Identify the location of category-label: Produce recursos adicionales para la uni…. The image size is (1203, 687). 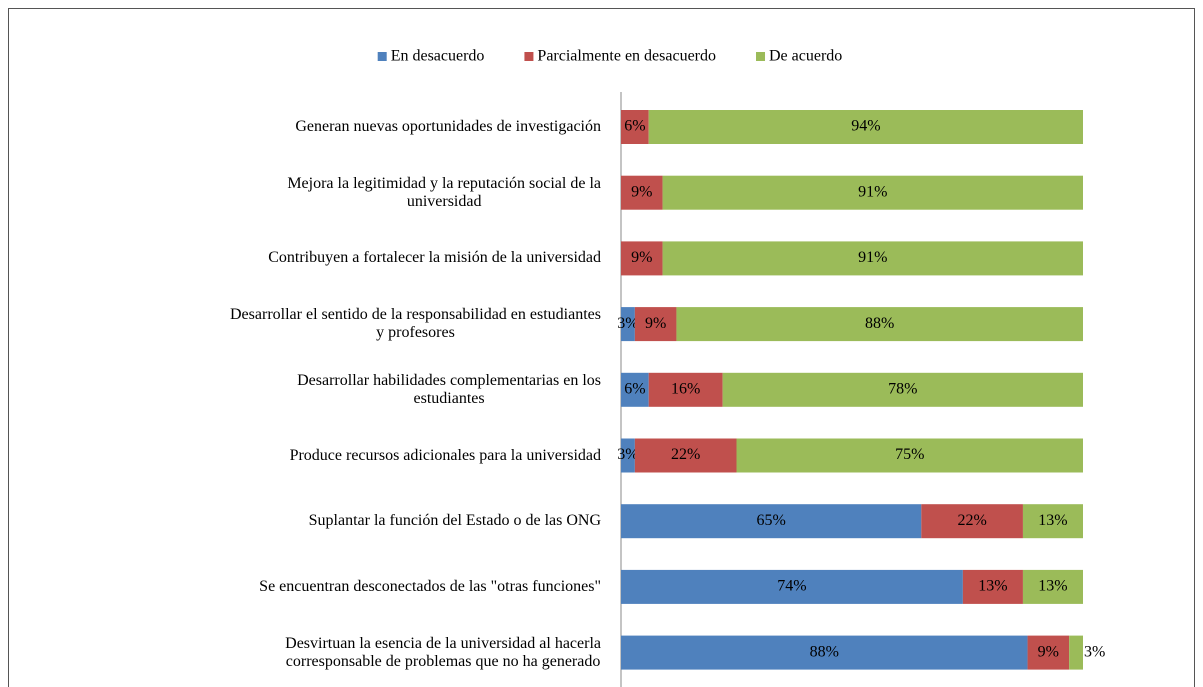
(445, 456).